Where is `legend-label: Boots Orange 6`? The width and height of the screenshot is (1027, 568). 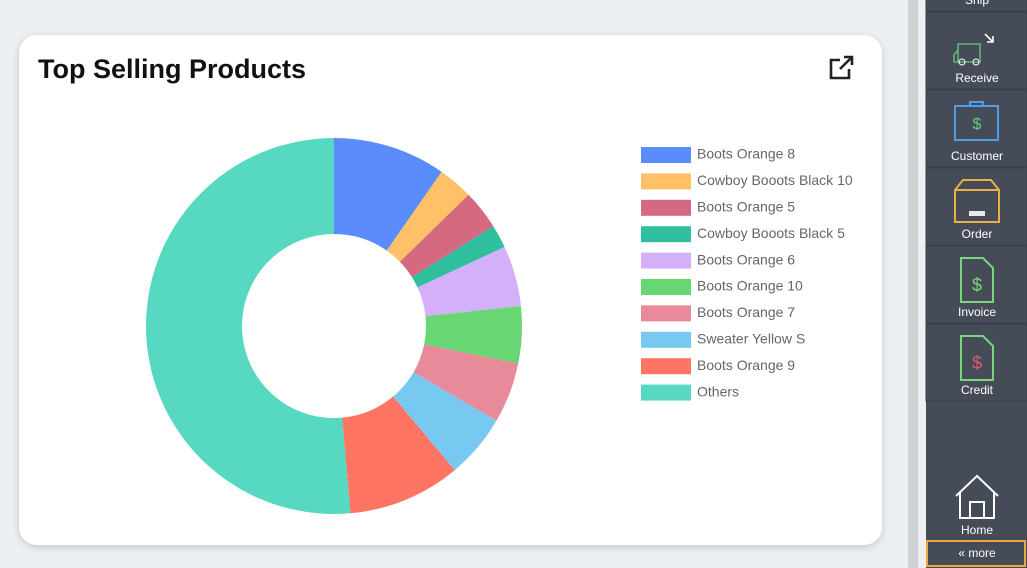
legend-label: Boots Orange 6 is located at coordinates (746, 259).